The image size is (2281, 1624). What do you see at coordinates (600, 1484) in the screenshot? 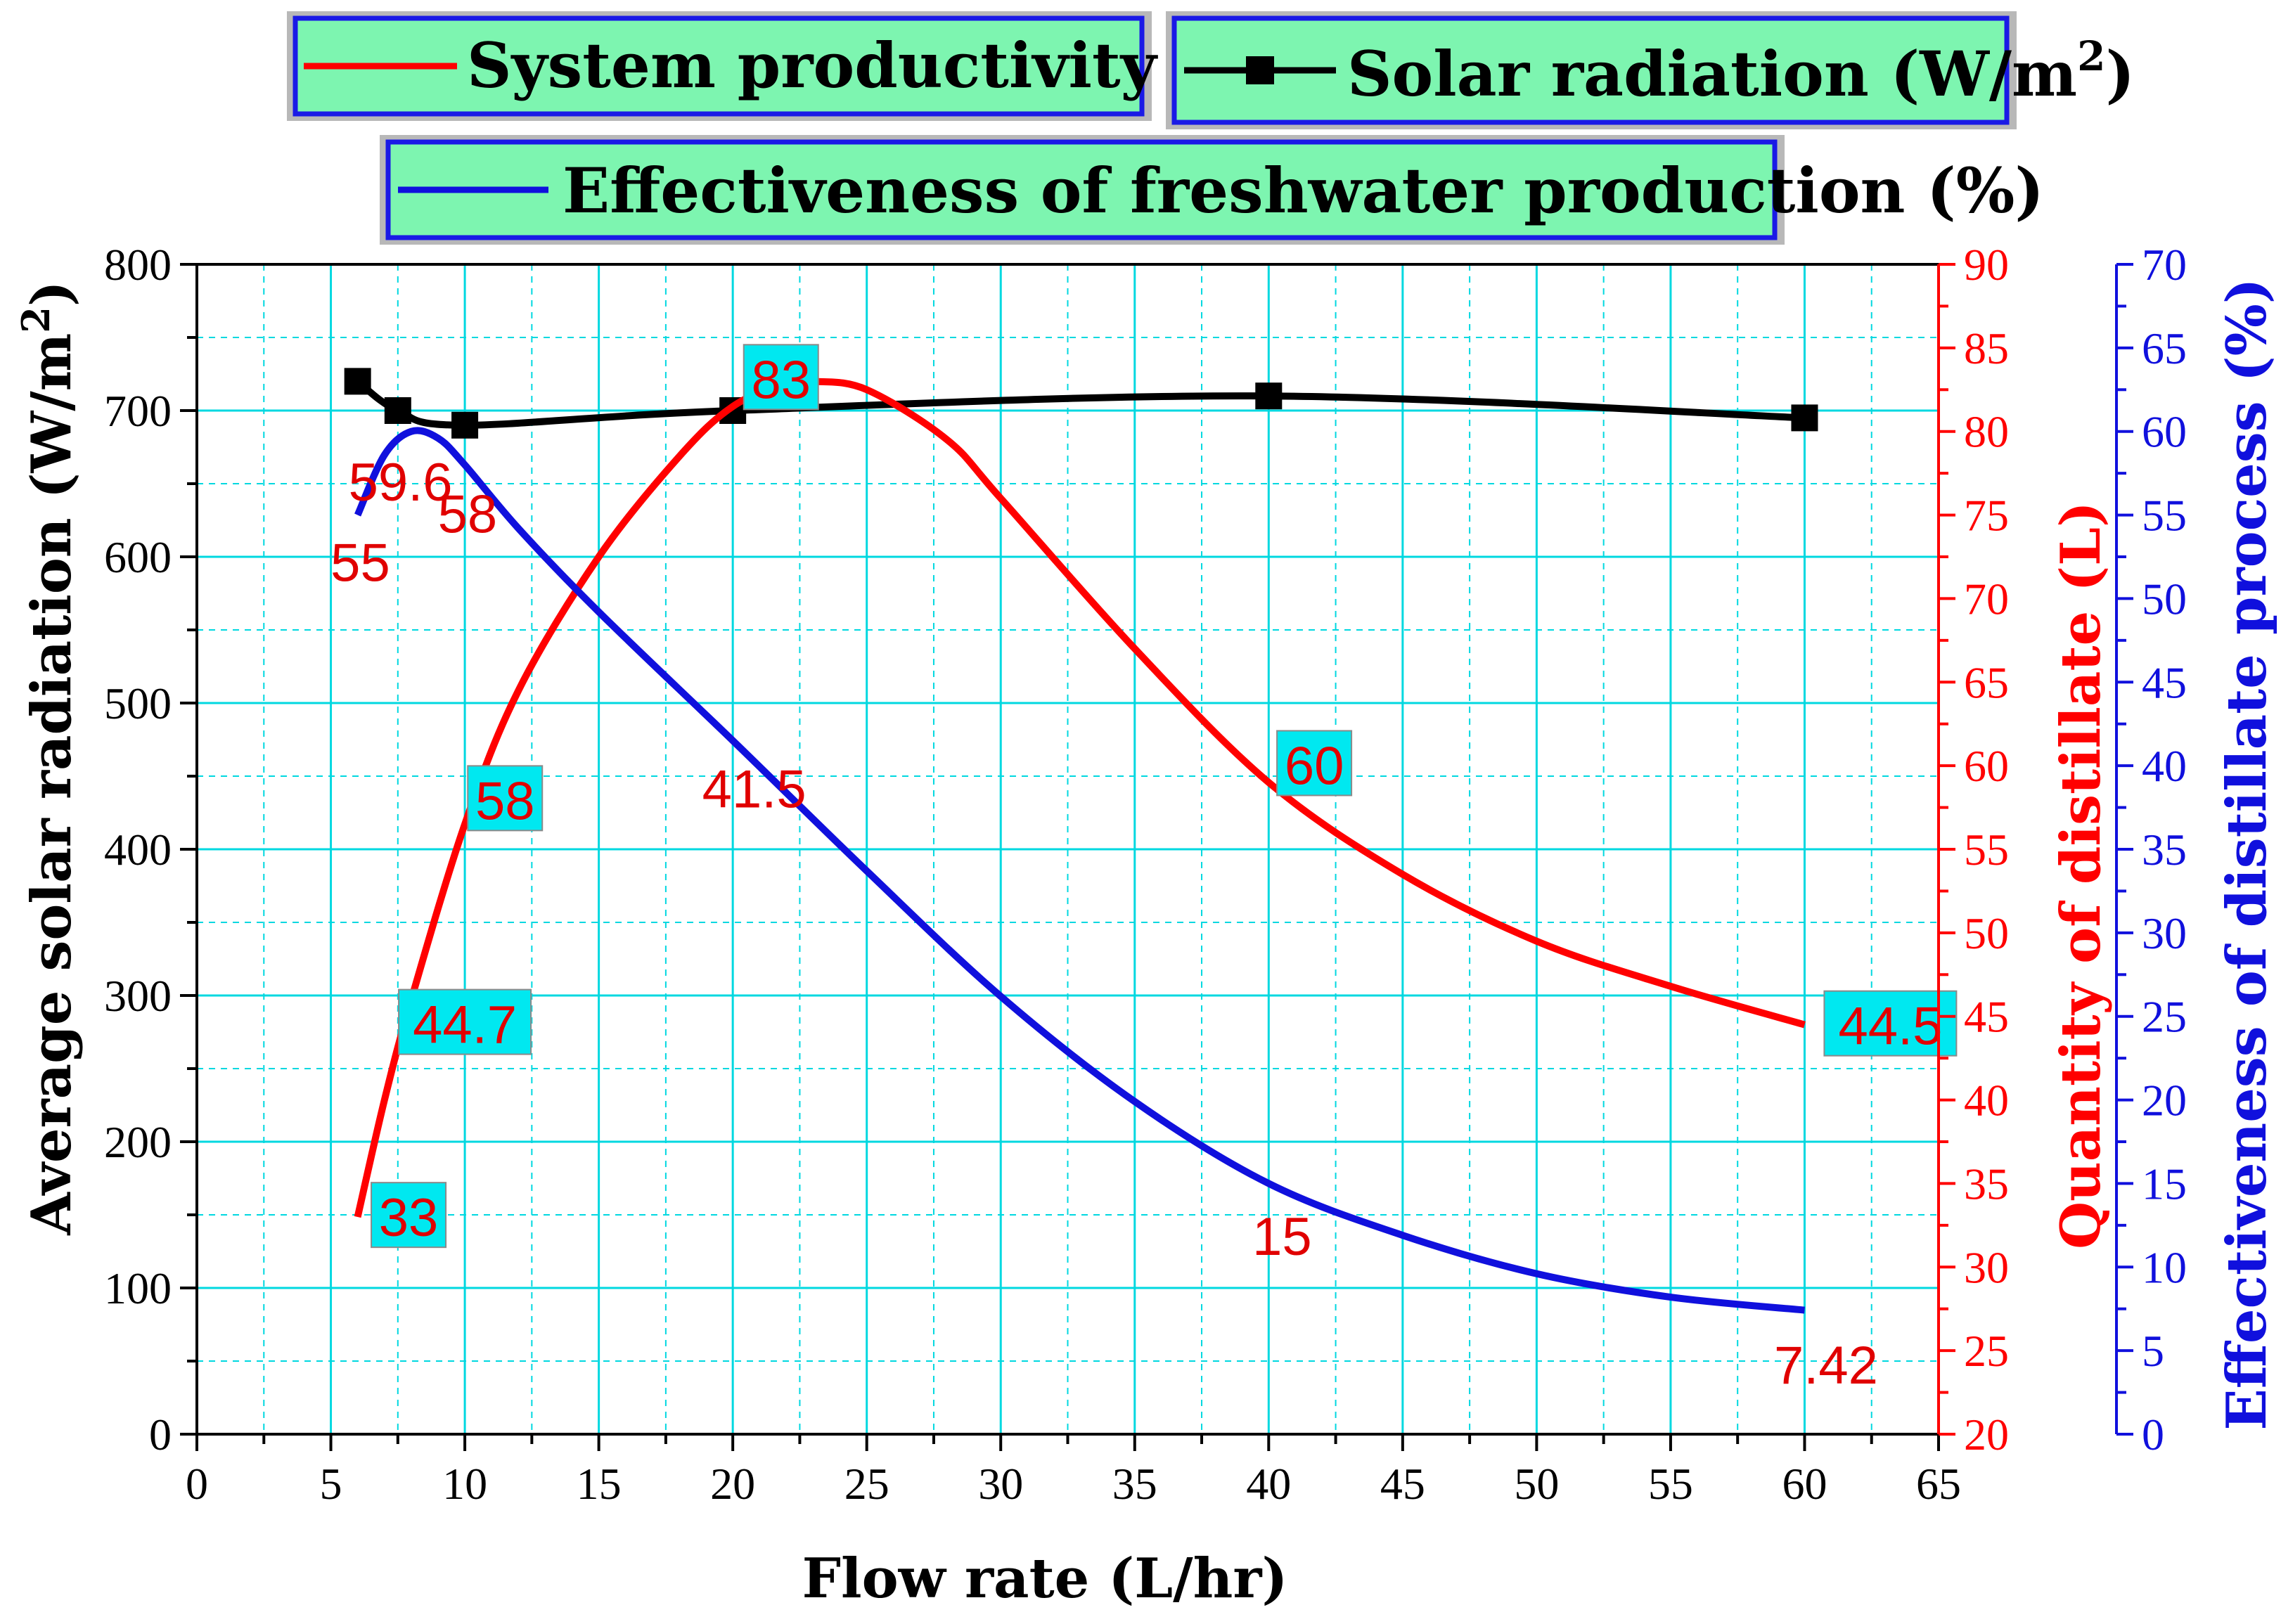
I see `x-tick-label: 15` at bounding box center [600, 1484].